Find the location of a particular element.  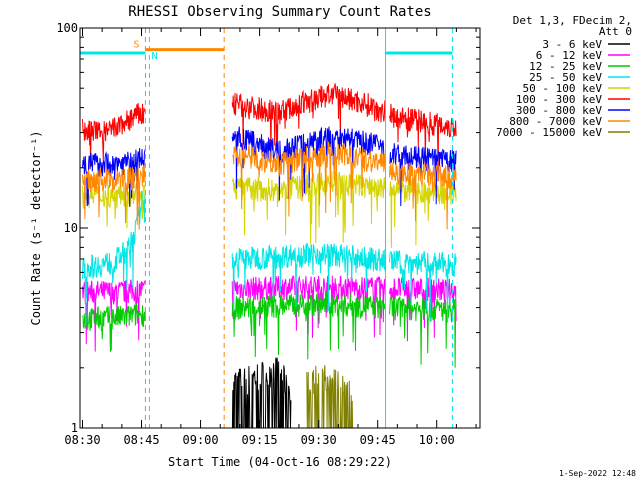

mode-bar-label-0: S is located at coordinates (136, 45).